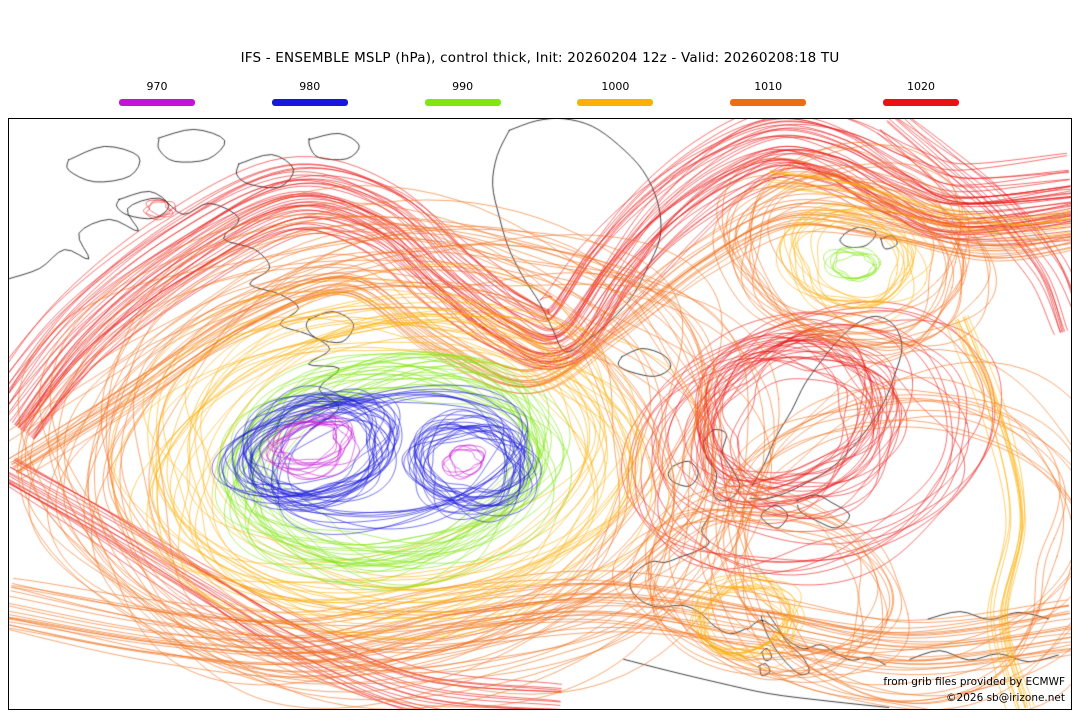 Image resolution: width=1080 pixels, height=718 pixels. What do you see at coordinates (920, 86) in the screenshot?
I see `legend-label: 1020` at bounding box center [920, 86].